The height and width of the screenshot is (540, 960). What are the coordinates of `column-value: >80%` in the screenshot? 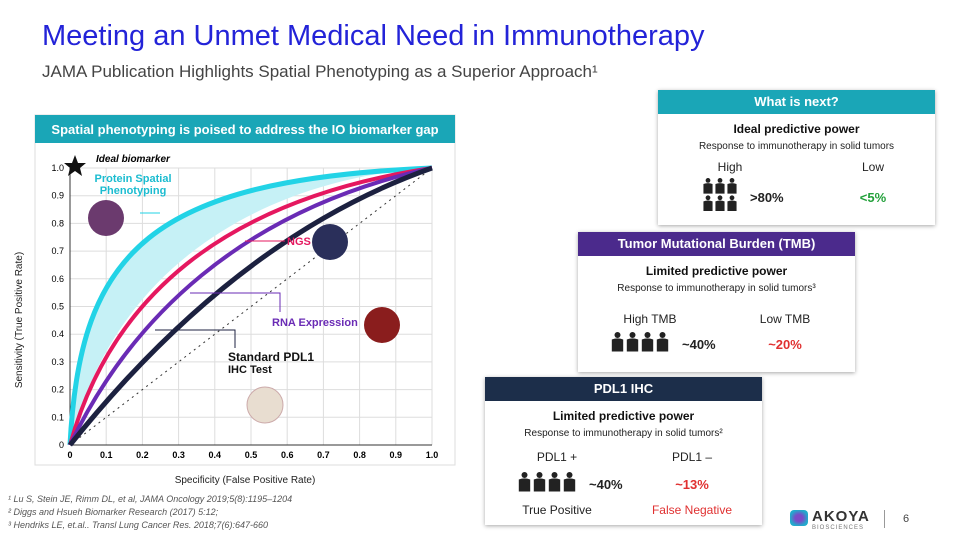 It's located at (767, 197).